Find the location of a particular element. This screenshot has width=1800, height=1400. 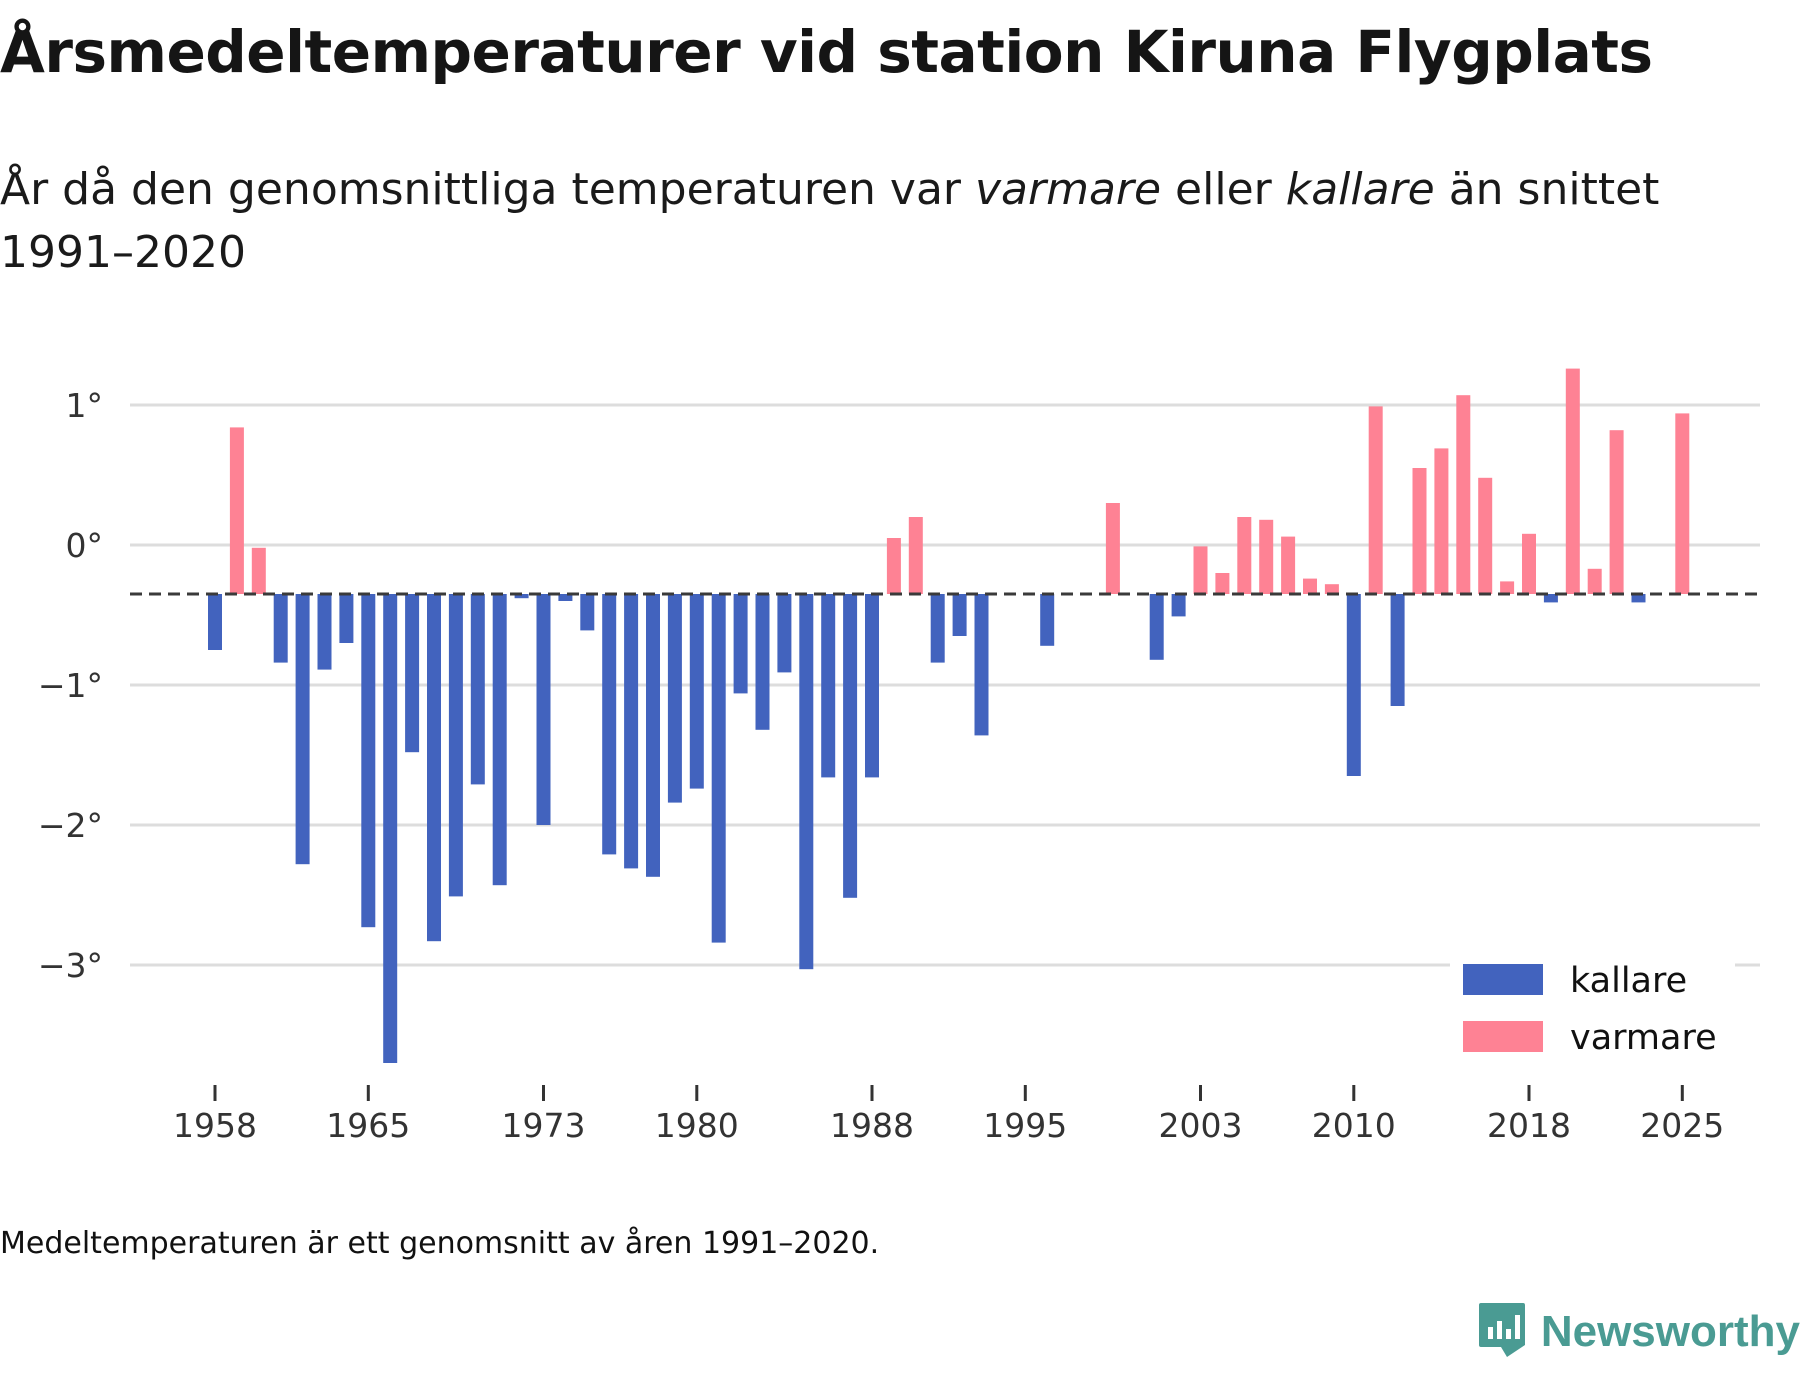

bar-2008 is located at coordinates (1310, 586).